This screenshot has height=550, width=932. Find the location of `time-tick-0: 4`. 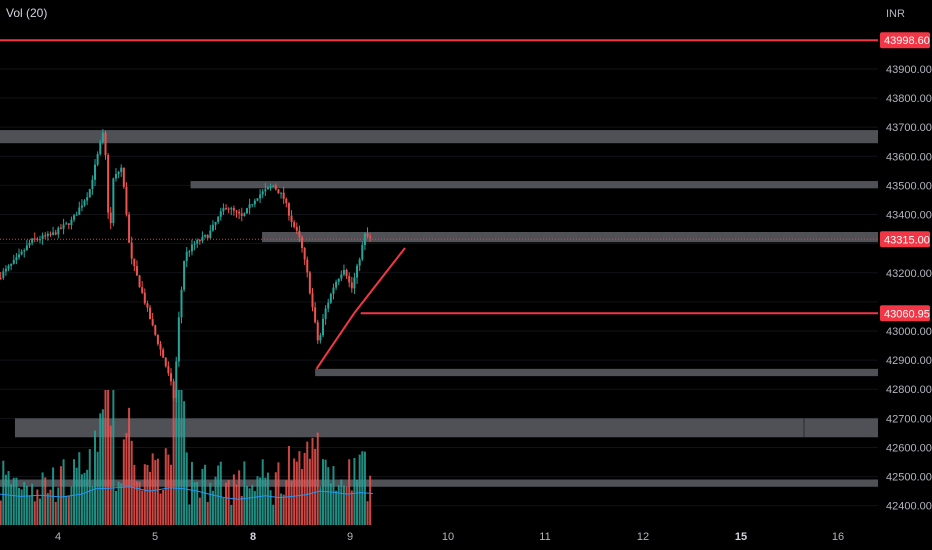

time-tick-0: 4 is located at coordinates (58, 537).